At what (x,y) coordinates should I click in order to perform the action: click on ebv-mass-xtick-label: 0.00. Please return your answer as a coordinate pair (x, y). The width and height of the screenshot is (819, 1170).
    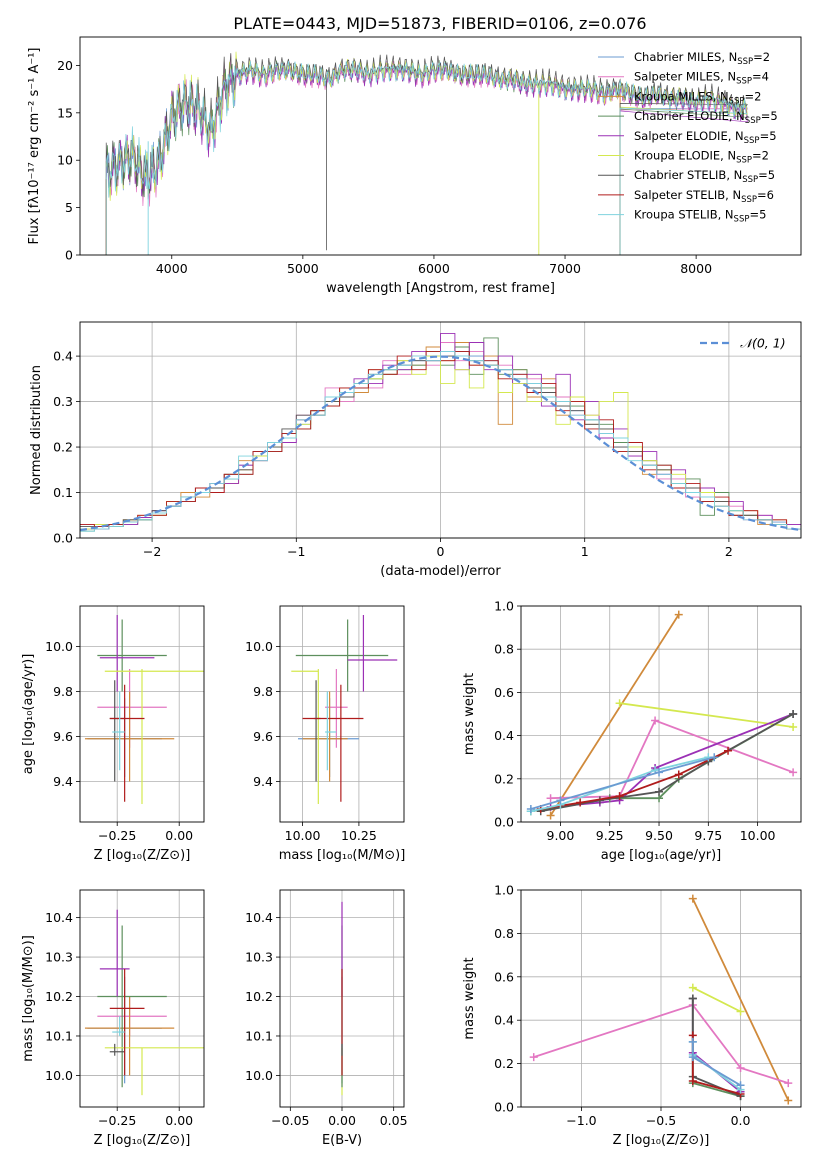
    Looking at the image, I should click on (342, 1120).